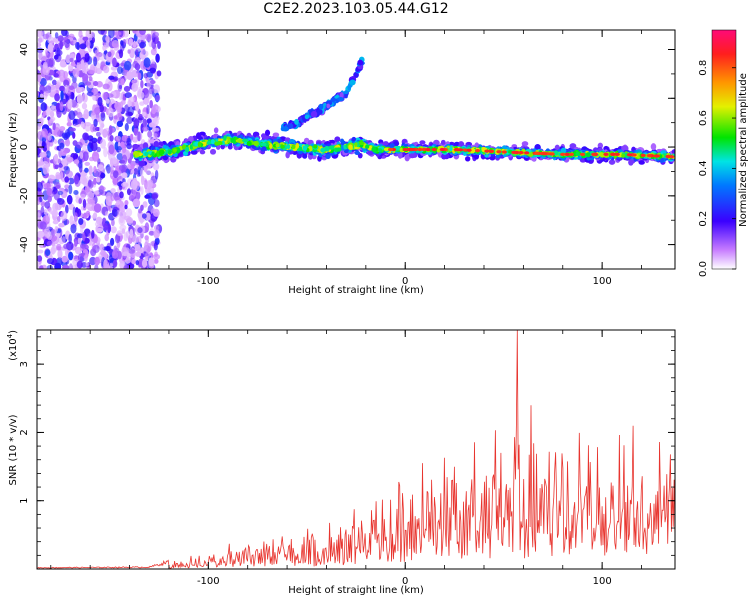 The width and height of the screenshot is (750, 600). I want to click on snr-scale-factor: (x104), so click(12, 345).